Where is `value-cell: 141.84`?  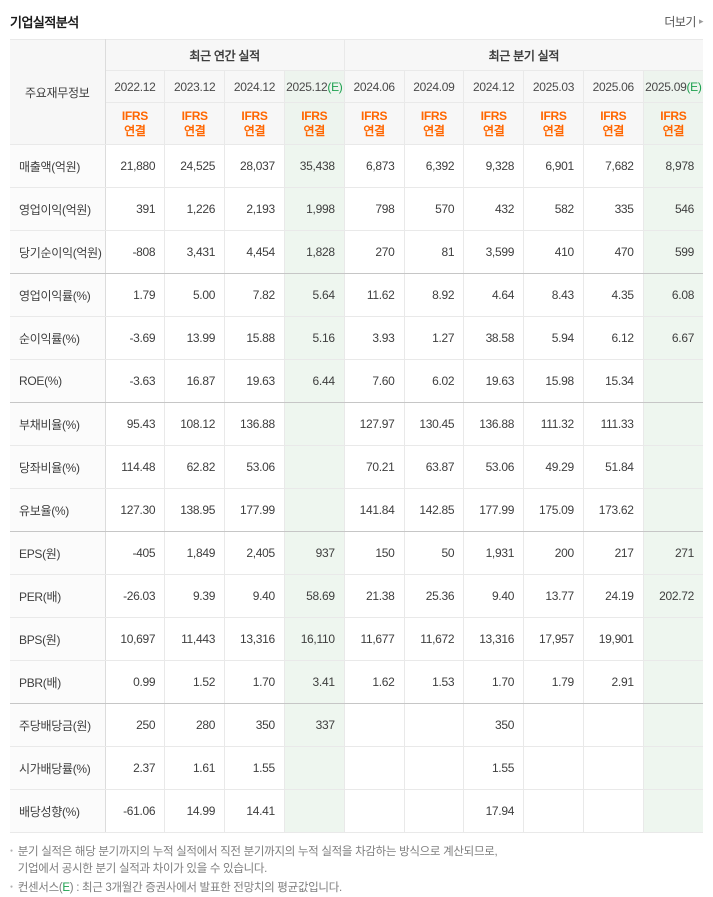
value-cell: 141.84 is located at coordinates (374, 510).